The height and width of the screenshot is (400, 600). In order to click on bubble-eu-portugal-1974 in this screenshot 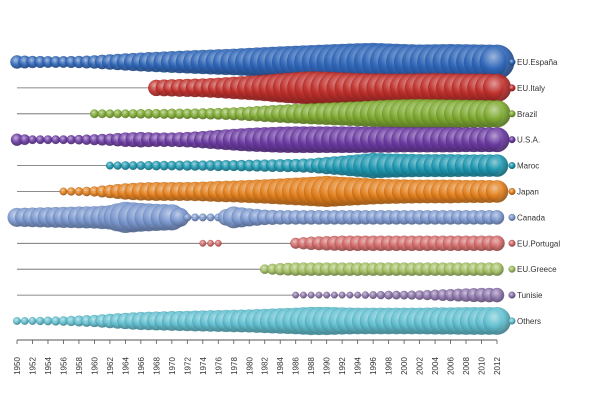, I will do `click(203, 243)`.